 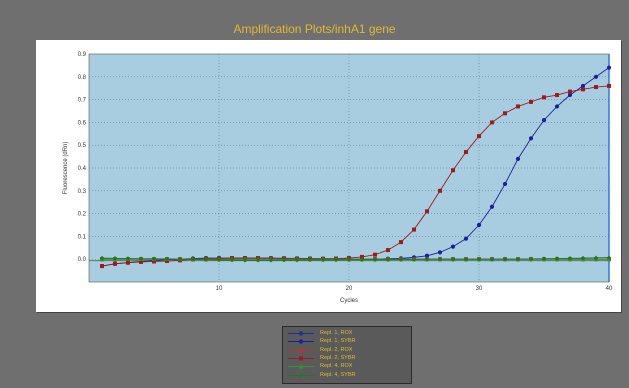 What do you see at coordinates (82, 123) in the screenshot?
I see `y-tick-label: 0.6` at bounding box center [82, 123].